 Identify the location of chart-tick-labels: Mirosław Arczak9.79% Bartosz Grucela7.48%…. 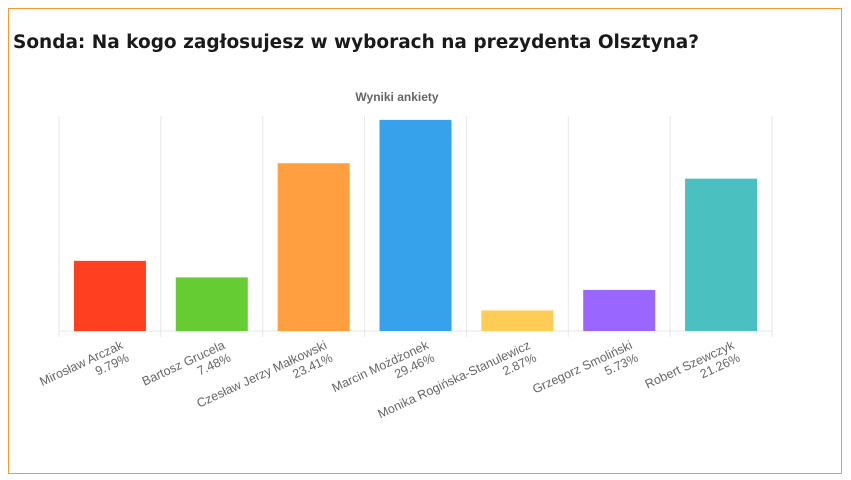
(390, 379).